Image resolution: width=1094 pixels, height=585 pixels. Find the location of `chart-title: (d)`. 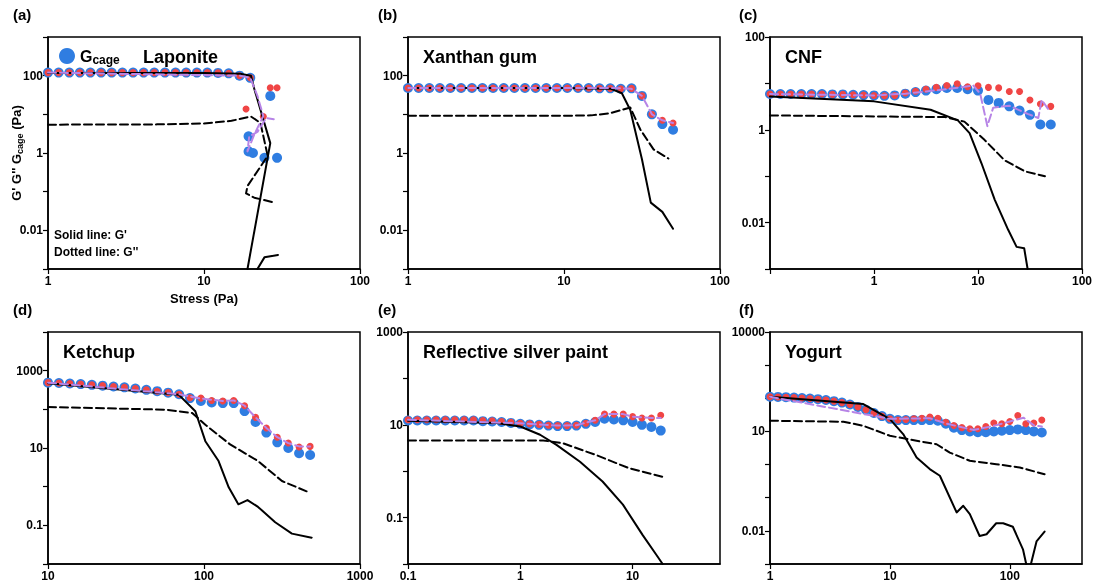

chart-title: (d) is located at coordinates (23, 309).